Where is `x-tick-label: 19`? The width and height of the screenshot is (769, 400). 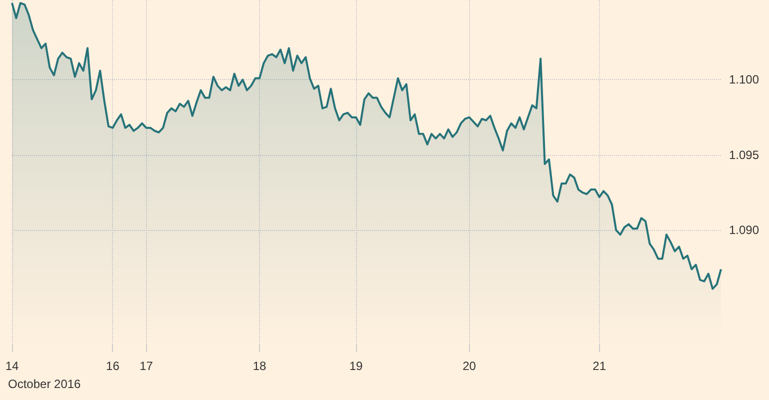 x-tick-label: 19 is located at coordinates (356, 366).